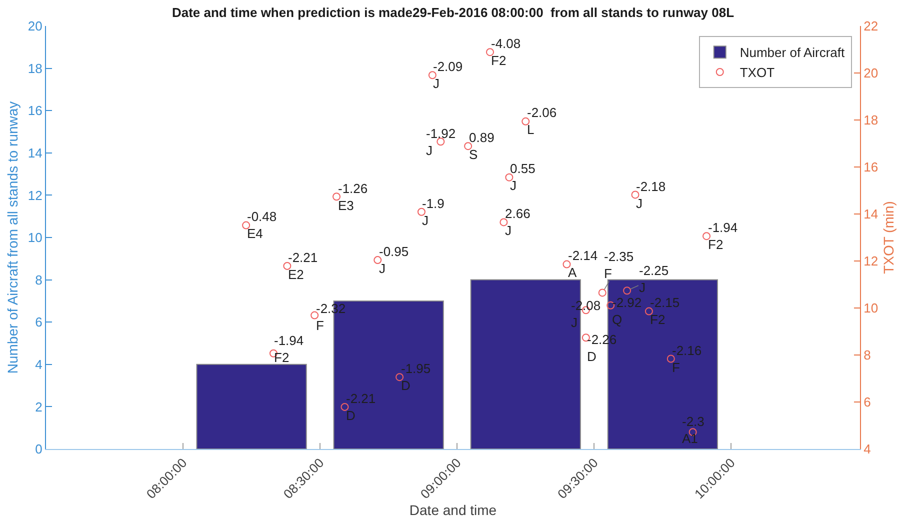 The image size is (902, 524). What do you see at coordinates (871, 167) in the screenshot?
I see `y2-tick-label: 16` at bounding box center [871, 167].